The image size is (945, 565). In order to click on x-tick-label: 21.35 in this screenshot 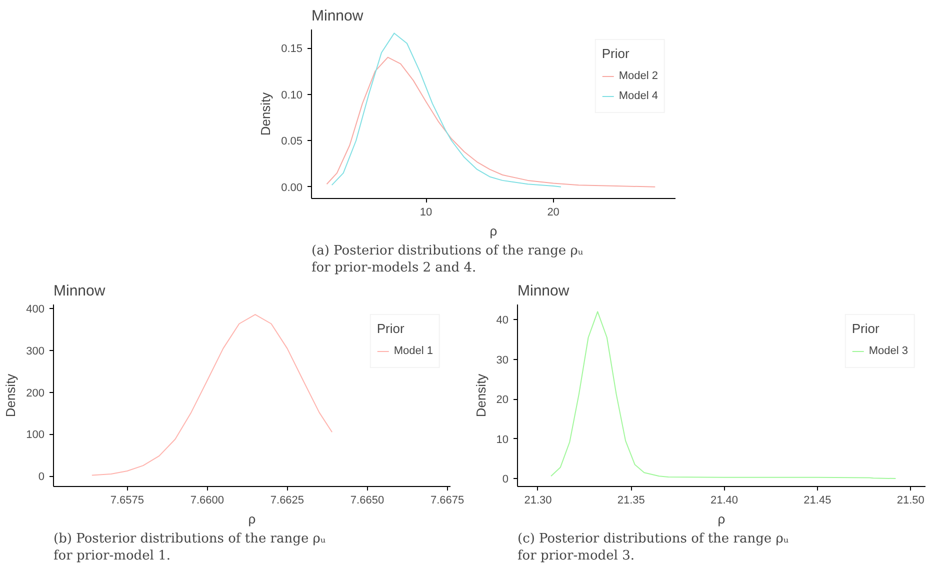, I will do `click(631, 500)`.